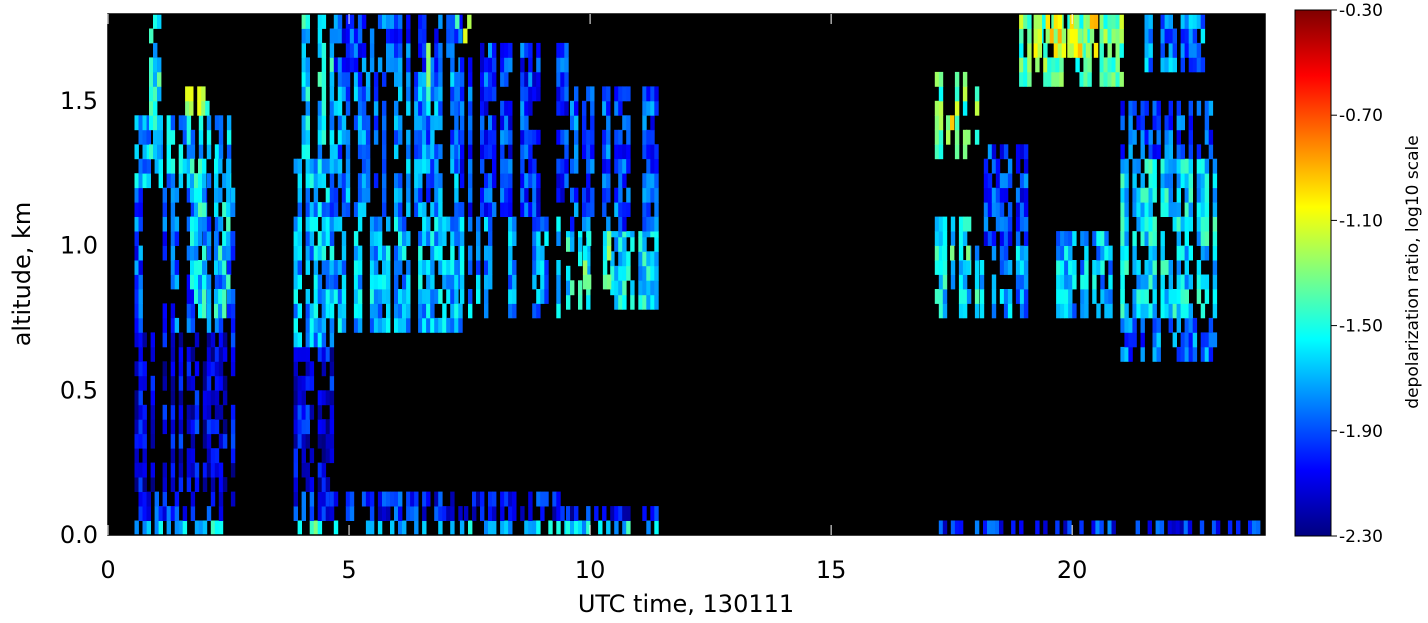 The image size is (1428, 623). What do you see at coordinates (348, 570) in the screenshot?
I see `x-tick-label: 5` at bounding box center [348, 570].